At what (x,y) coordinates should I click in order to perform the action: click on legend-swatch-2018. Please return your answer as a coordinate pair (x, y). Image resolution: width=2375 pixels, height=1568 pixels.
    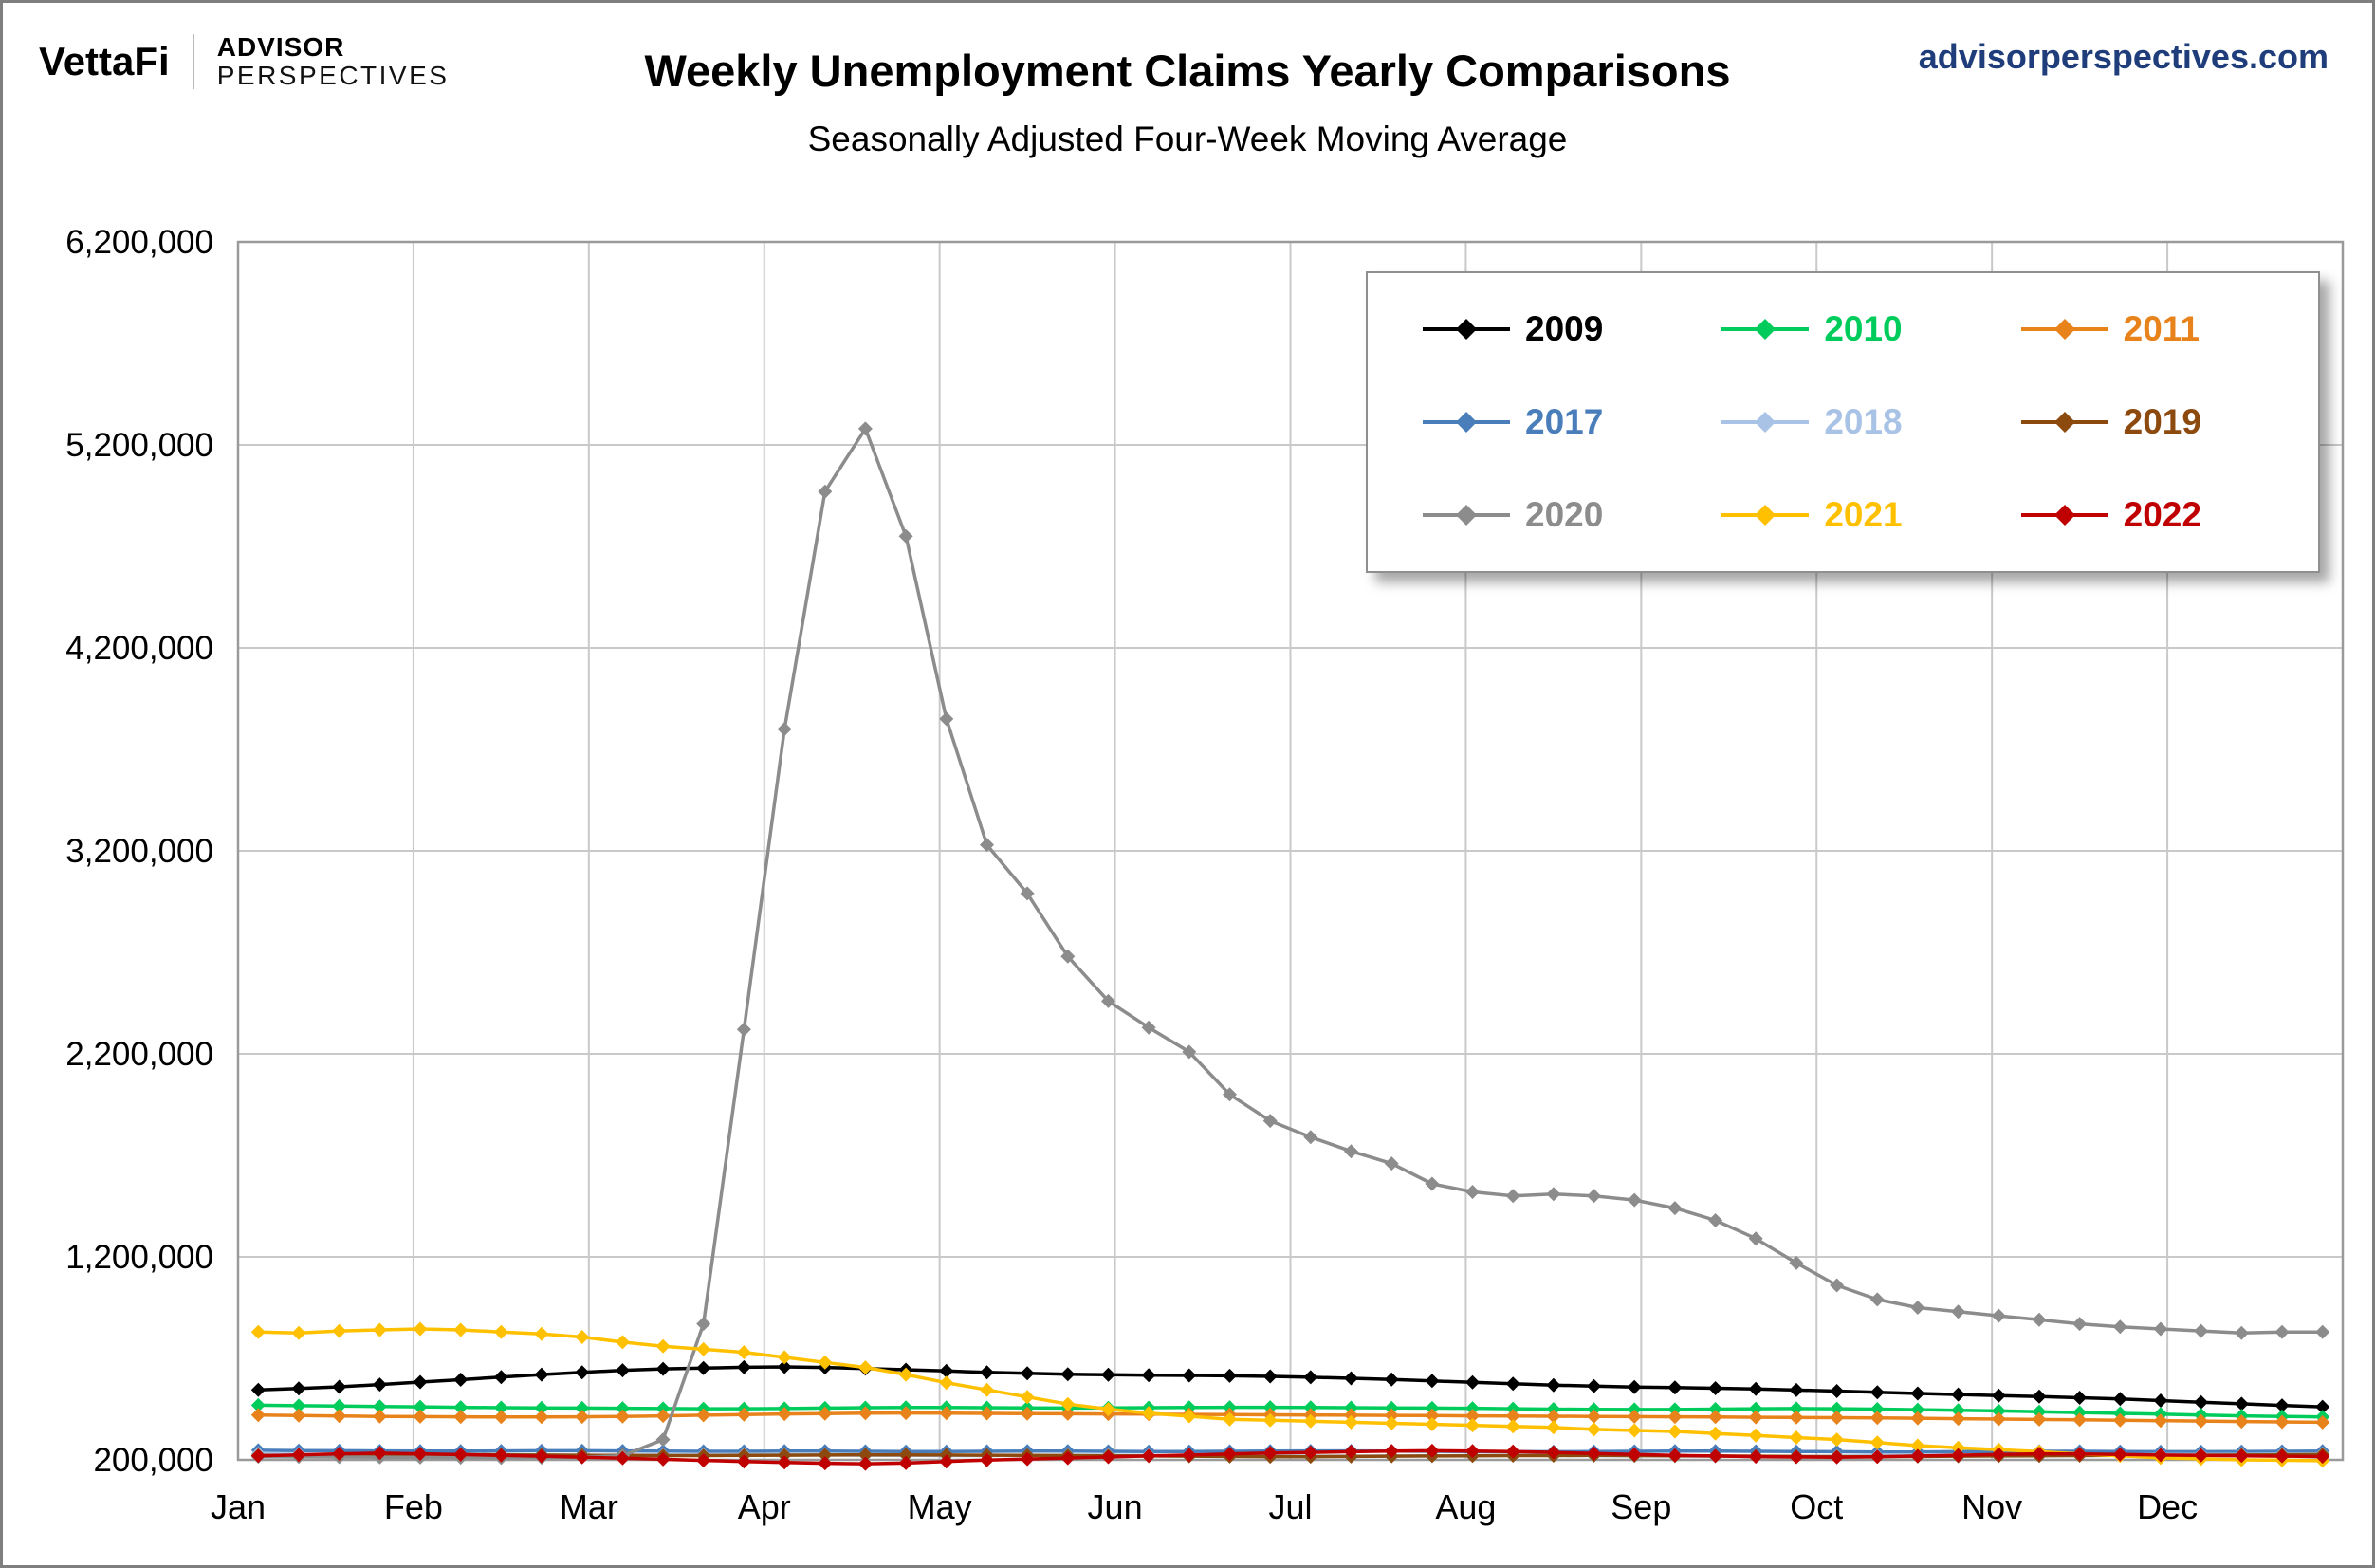
    Looking at the image, I should click on (1765, 423).